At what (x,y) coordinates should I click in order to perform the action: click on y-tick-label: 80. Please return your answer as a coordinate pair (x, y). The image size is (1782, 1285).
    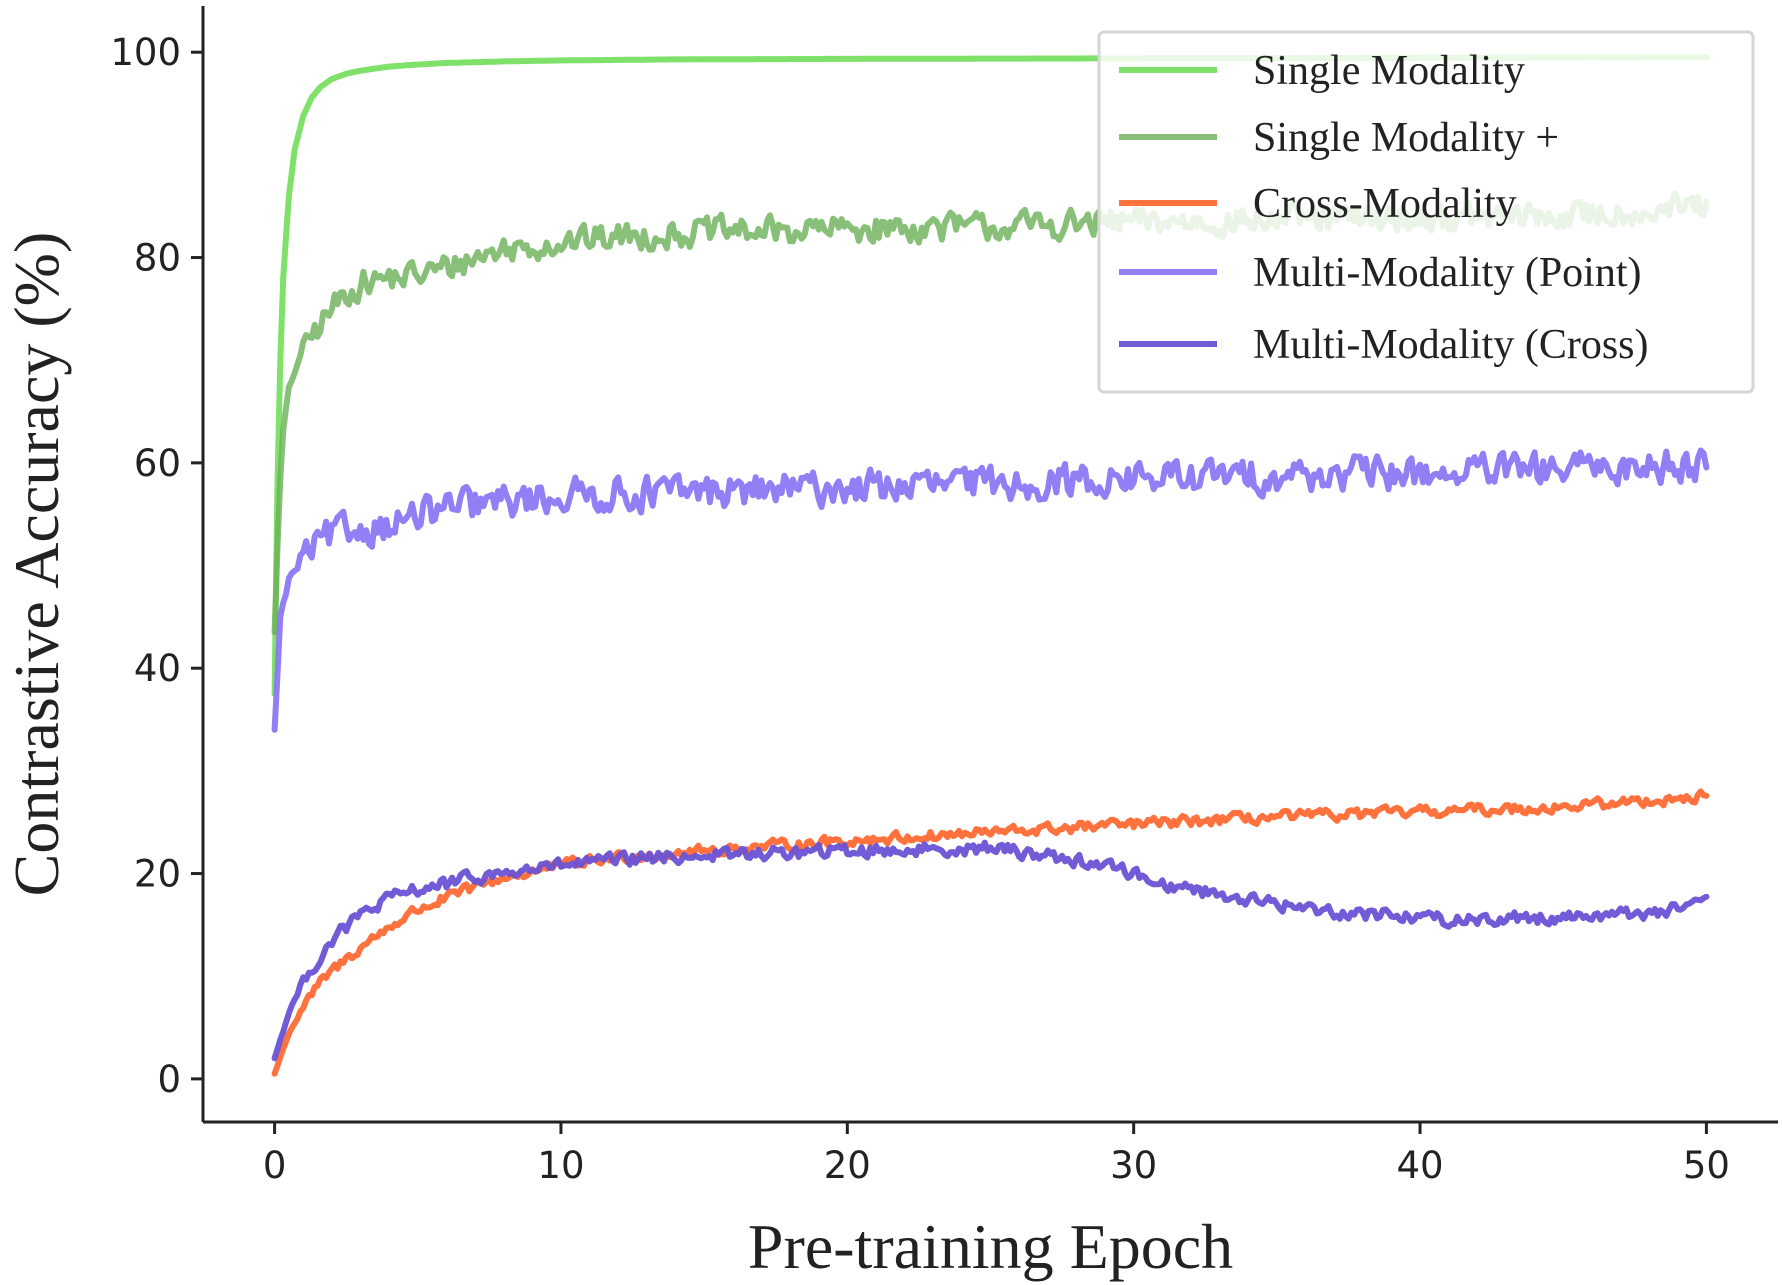
    Looking at the image, I should click on (157, 258).